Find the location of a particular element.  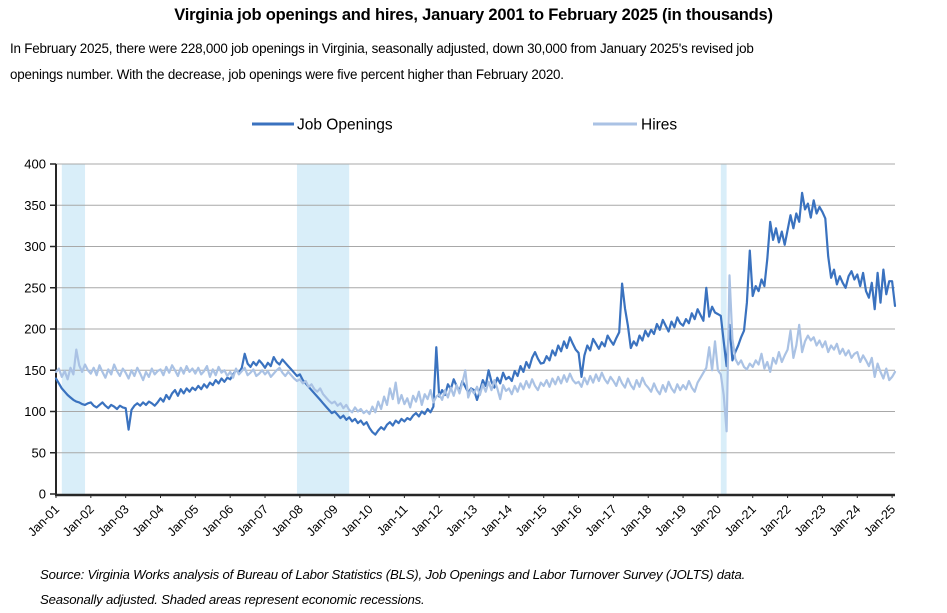

y-tick-label: 50 is located at coordinates (39, 452).